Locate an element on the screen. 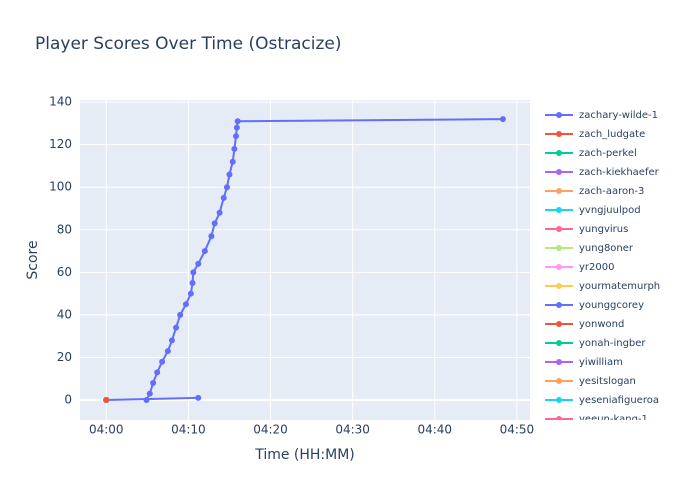 This screenshot has height=500, width=700. legend-label: zach-aaron-3 is located at coordinates (611, 191).